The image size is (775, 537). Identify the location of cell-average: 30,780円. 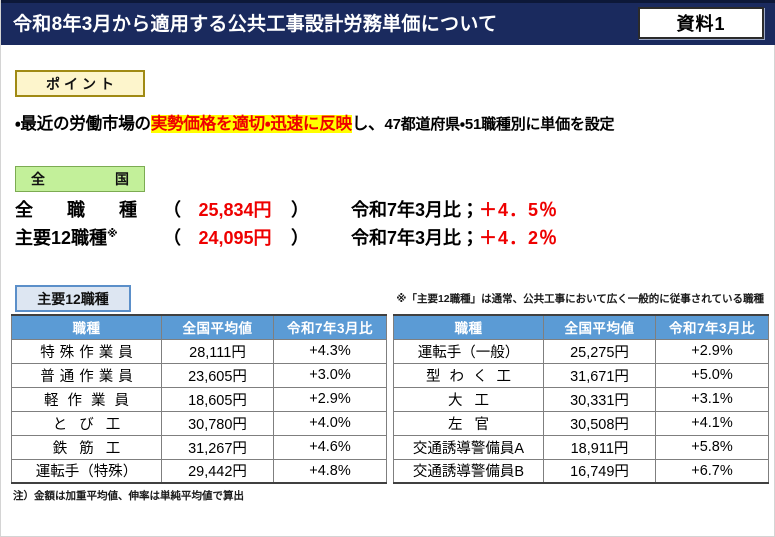
(217, 423).